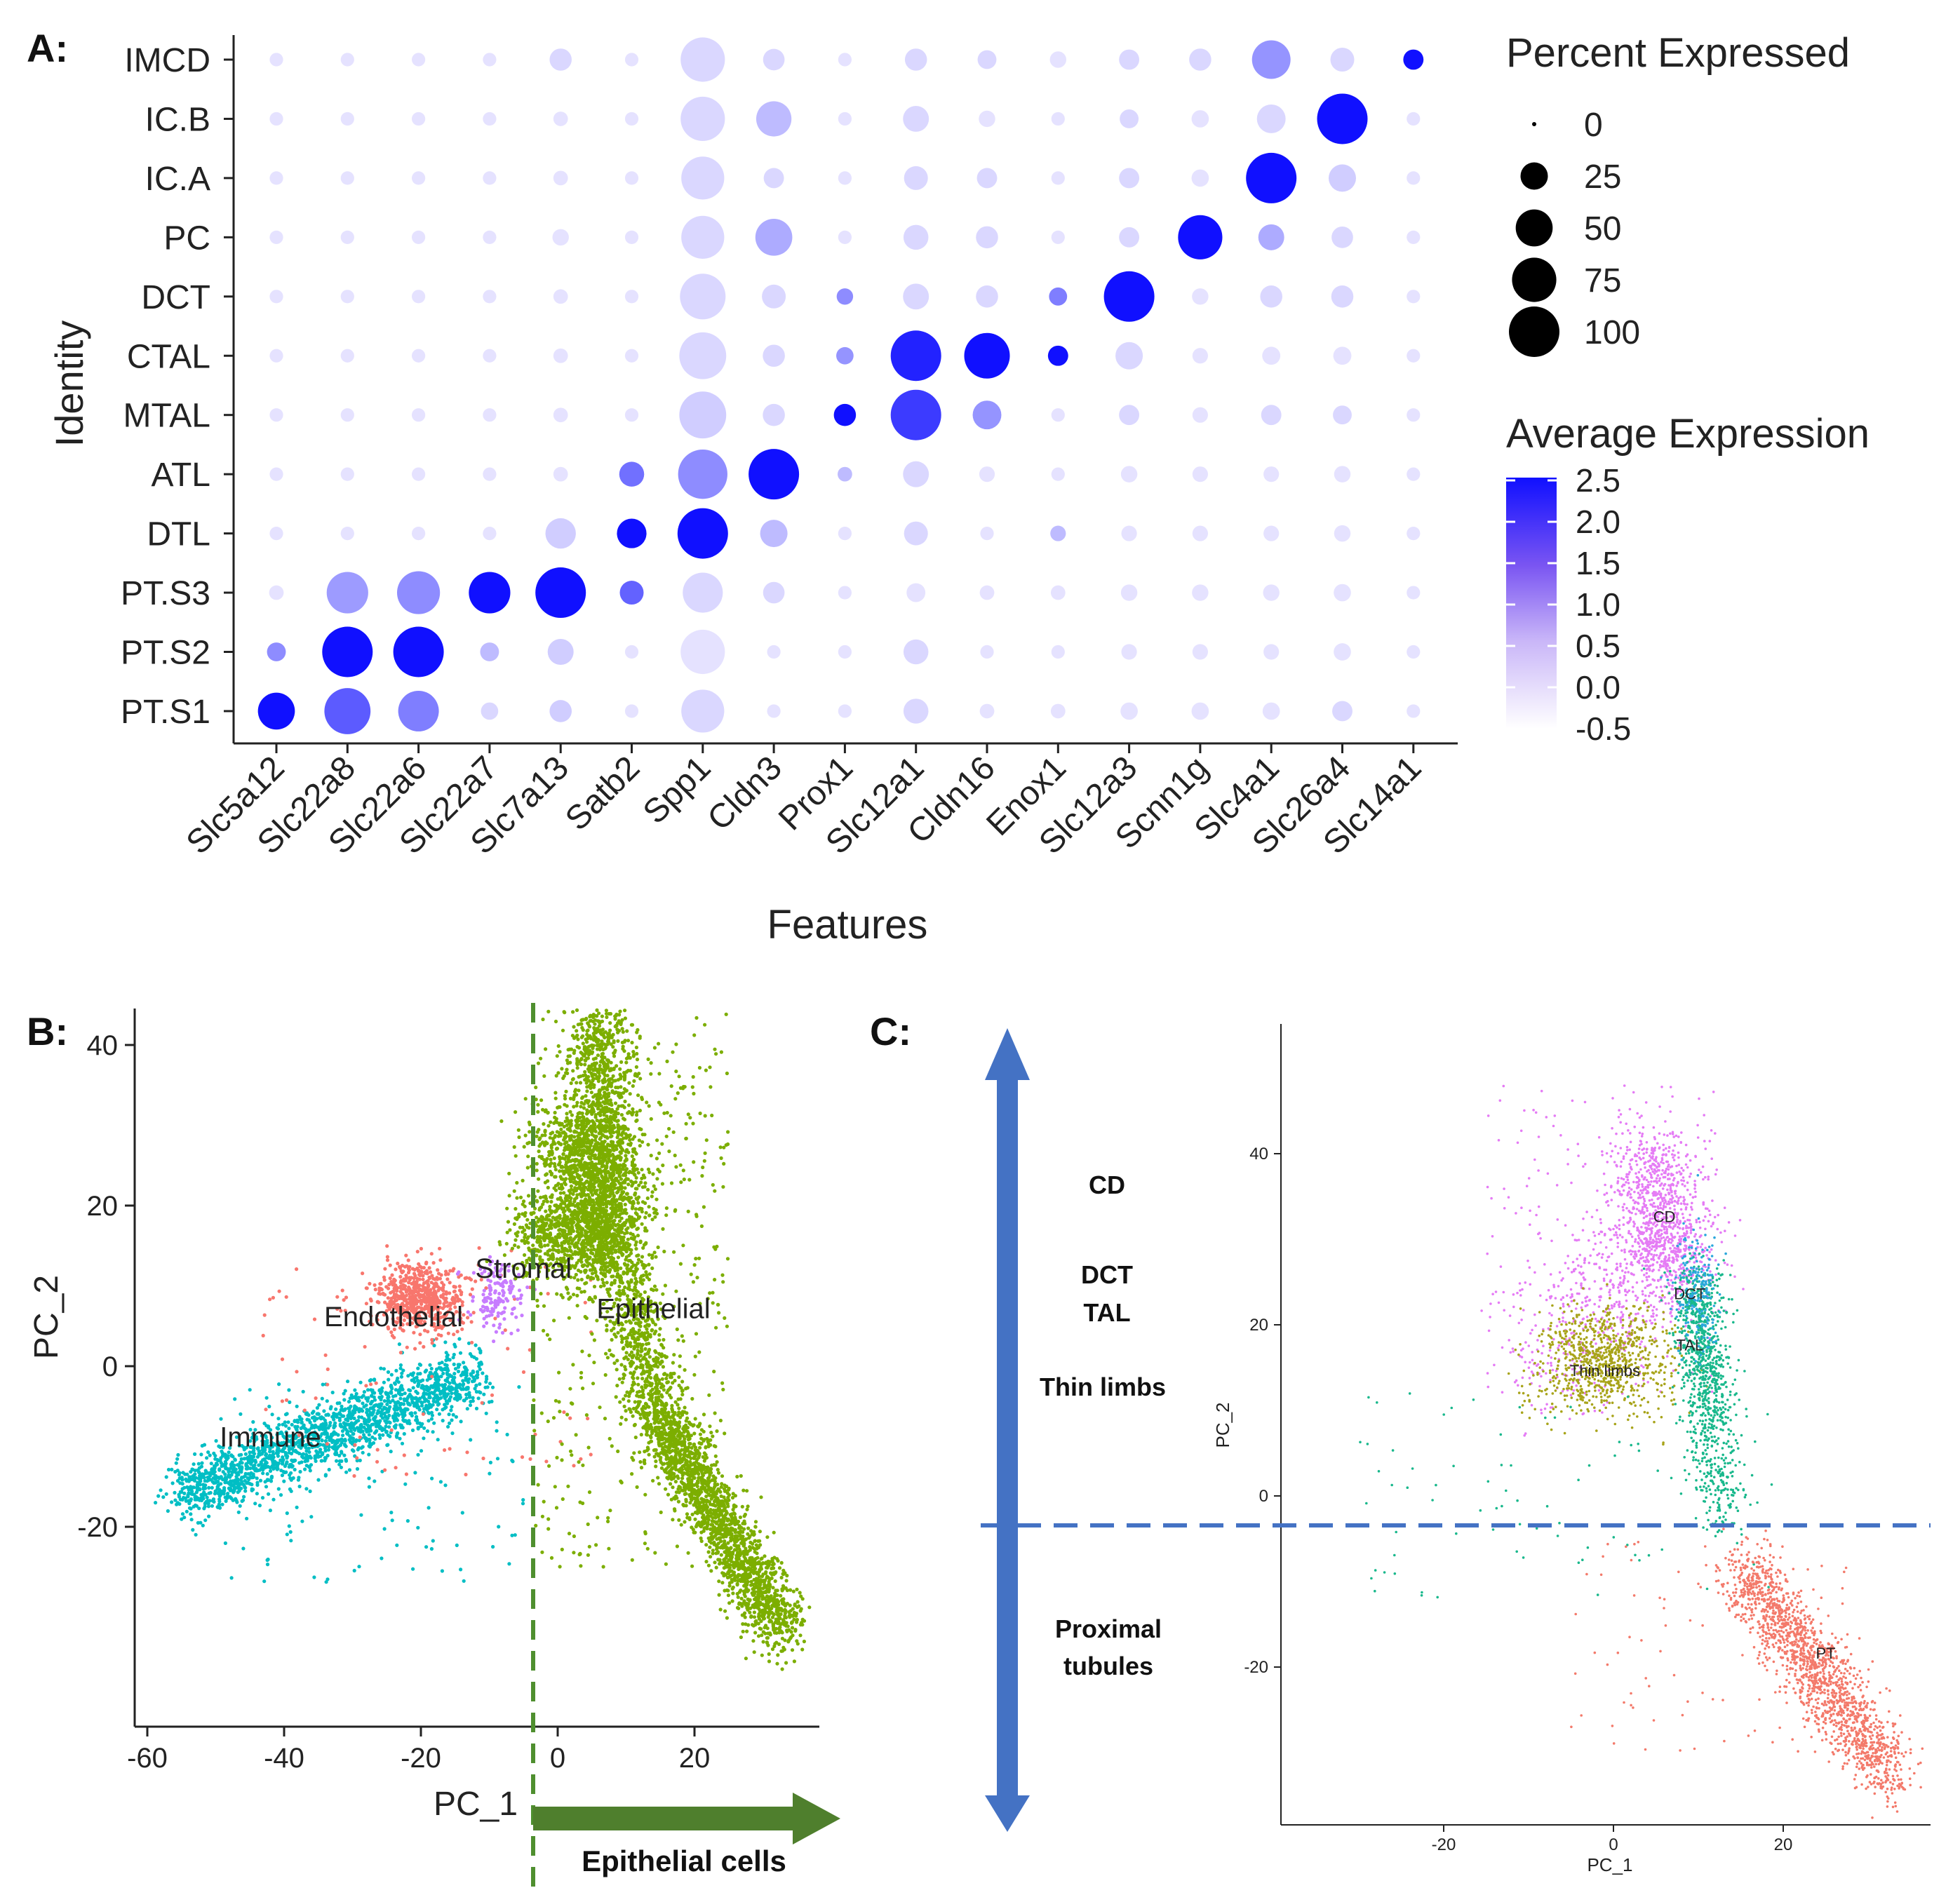 Image resolution: width=1960 pixels, height=1902 pixels. I want to click on dot-Slc14a1-DTL, so click(1414, 534).